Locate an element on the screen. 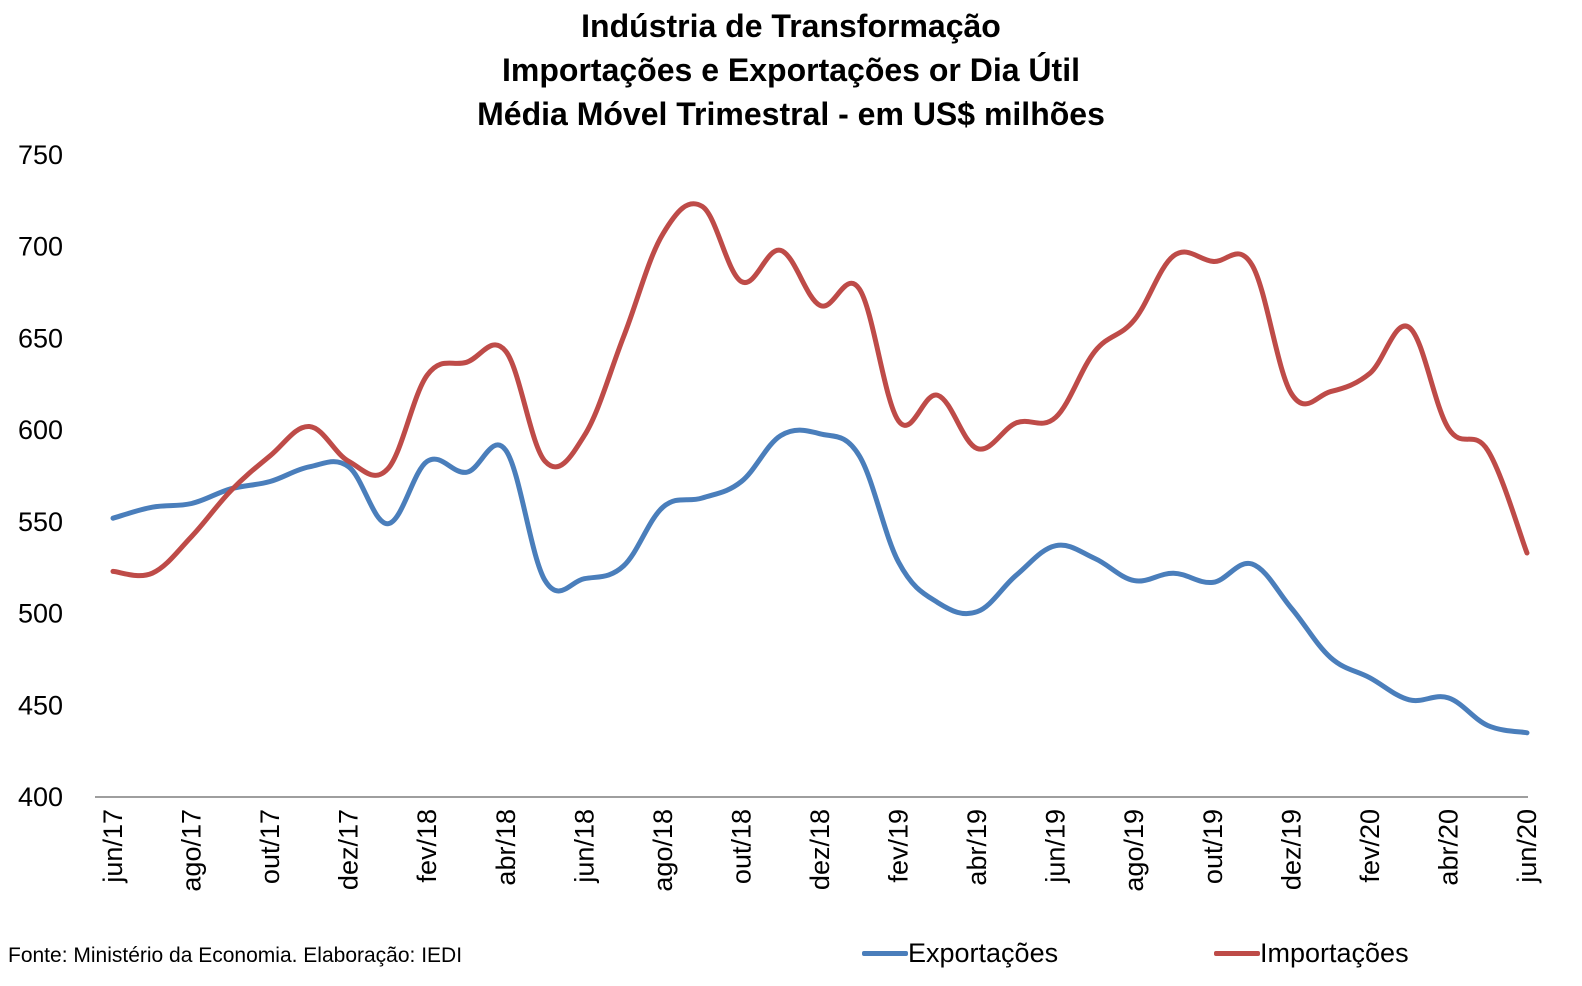 The width and height of the screenshot is (1582, 986). chart-title-line-2: Importações e Exportações or Dia Útil is located at coordinates (791, 70).